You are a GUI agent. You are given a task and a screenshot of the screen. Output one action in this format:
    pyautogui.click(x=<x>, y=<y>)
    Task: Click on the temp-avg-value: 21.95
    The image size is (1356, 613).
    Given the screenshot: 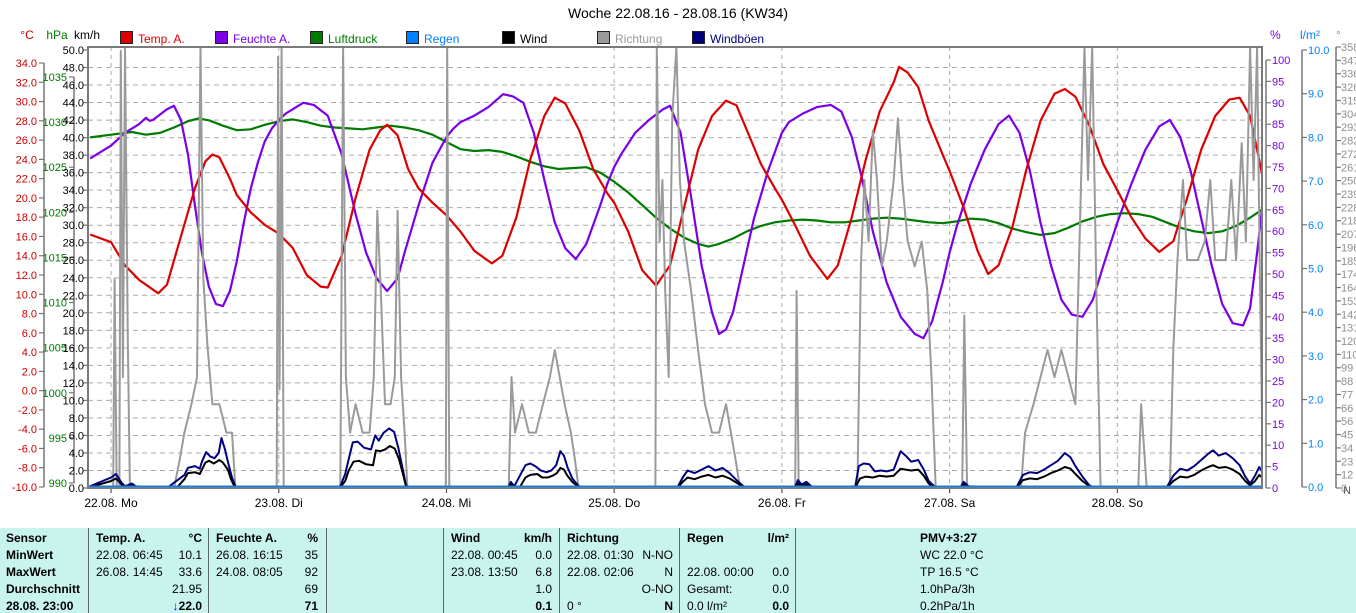 What is the action you would take?
    pyautogui.click(x=186, y=589)
    